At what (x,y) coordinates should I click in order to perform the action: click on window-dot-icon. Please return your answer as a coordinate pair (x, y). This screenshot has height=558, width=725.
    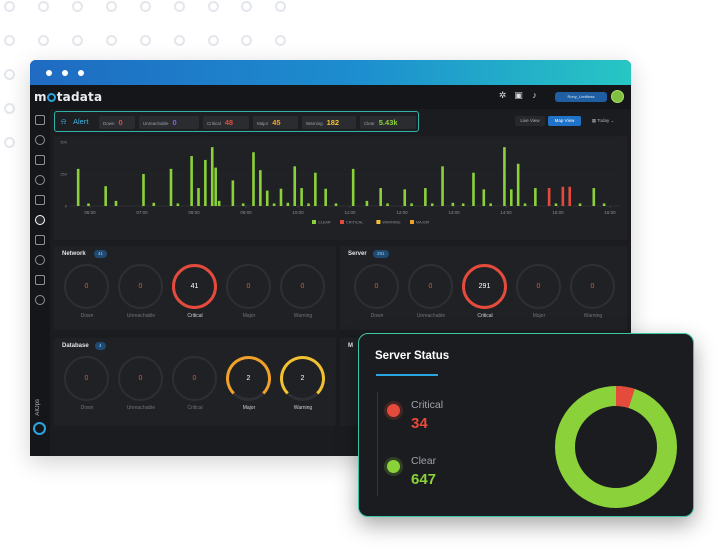
    Looking at the image, I should click on (49, 73).